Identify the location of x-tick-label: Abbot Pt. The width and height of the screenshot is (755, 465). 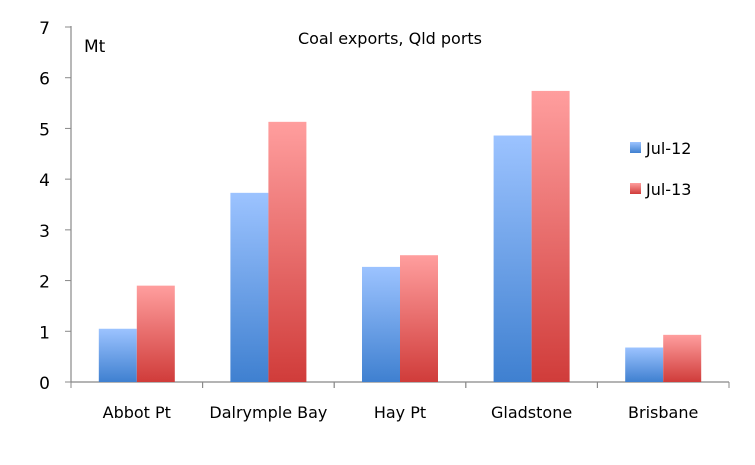
(137, 412).